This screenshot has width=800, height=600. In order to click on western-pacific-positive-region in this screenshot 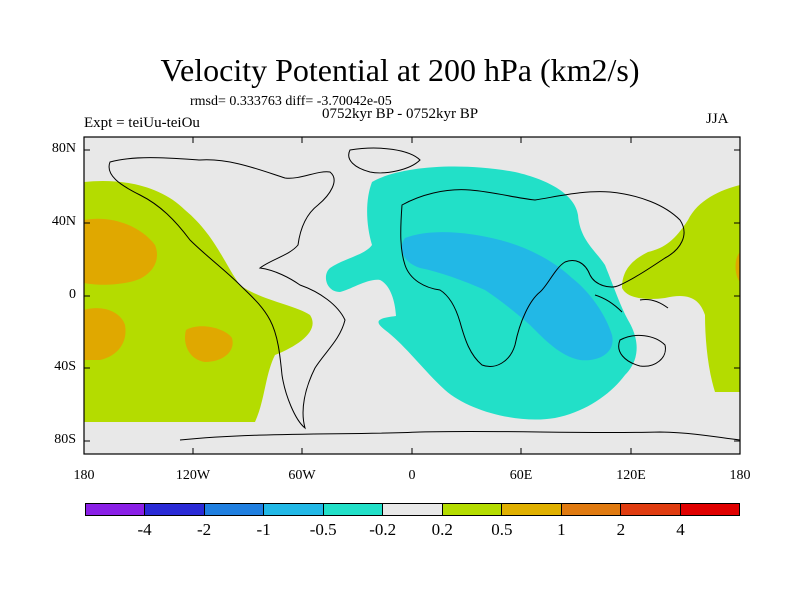, I will do `click(681, 288)`.